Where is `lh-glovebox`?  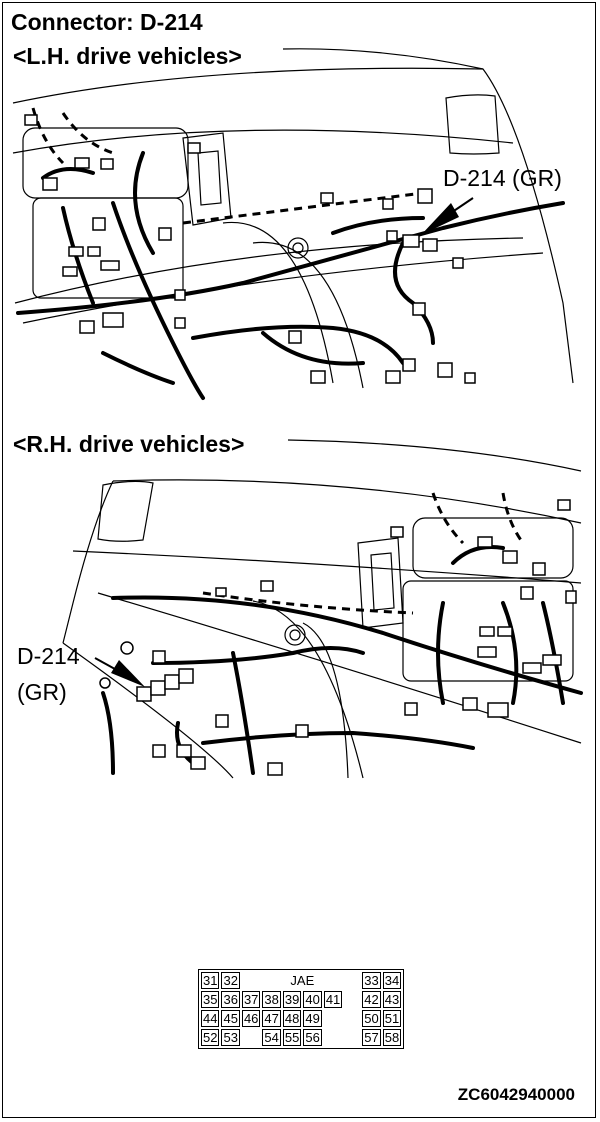
lh-glovebox is located at coordinates (472, 124).